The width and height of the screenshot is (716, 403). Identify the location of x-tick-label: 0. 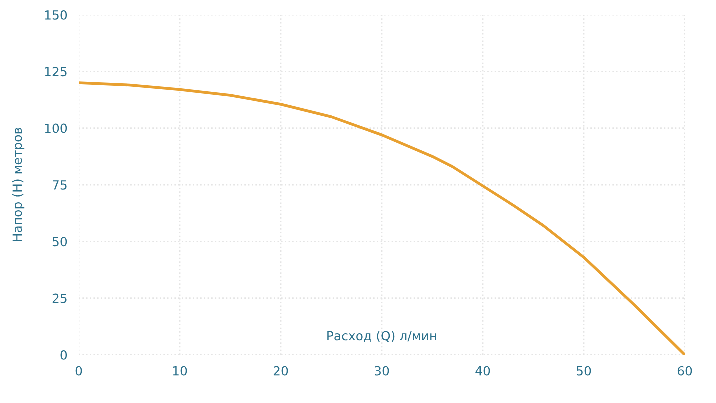
(79, 371).